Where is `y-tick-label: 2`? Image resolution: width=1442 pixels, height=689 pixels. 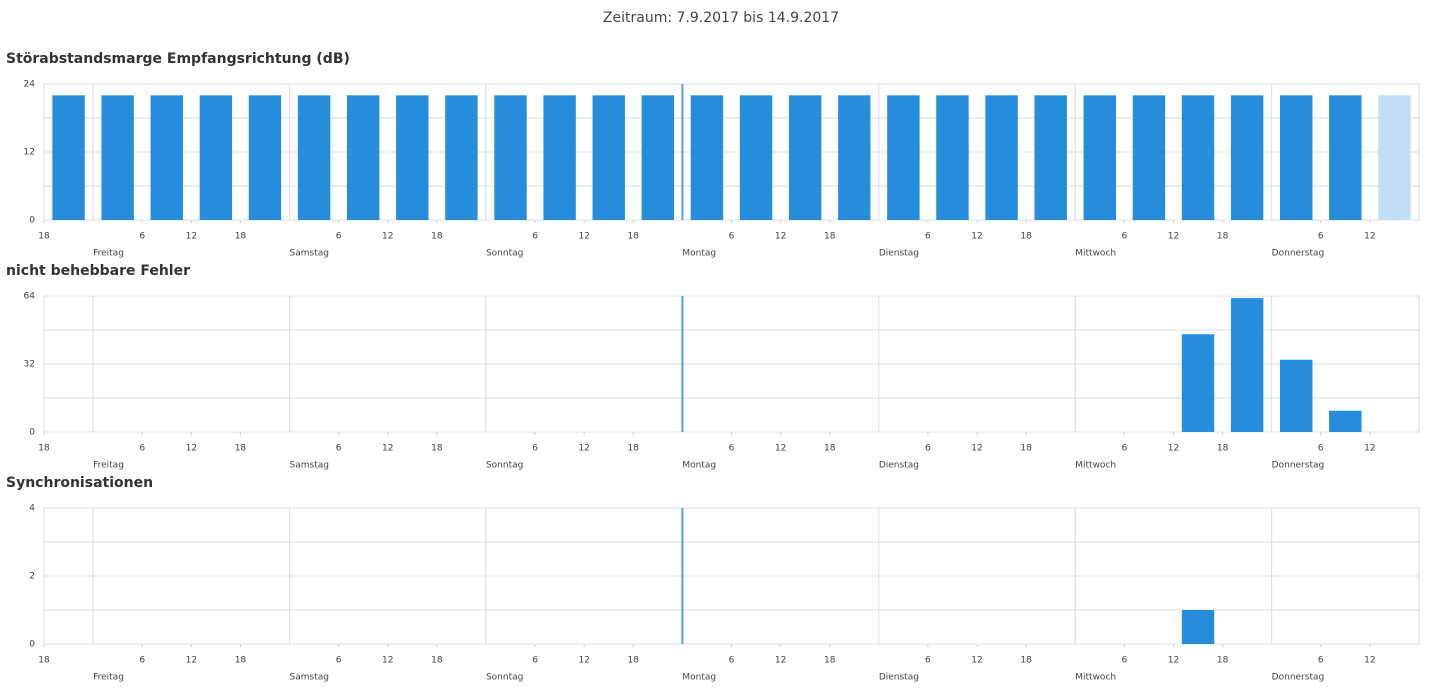 y-tick-label: 2 is located at coordinates (32, 577).